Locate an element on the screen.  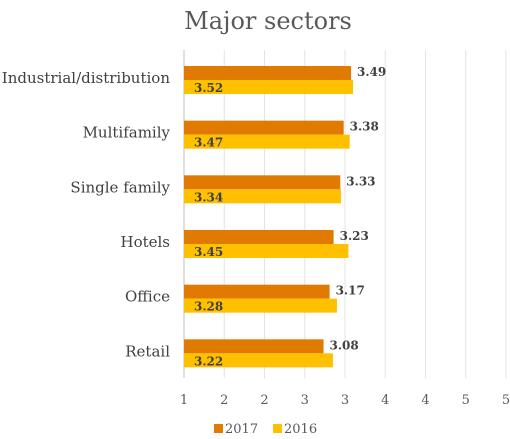
data-label: 3.17 is located at coordinates (350, 291).